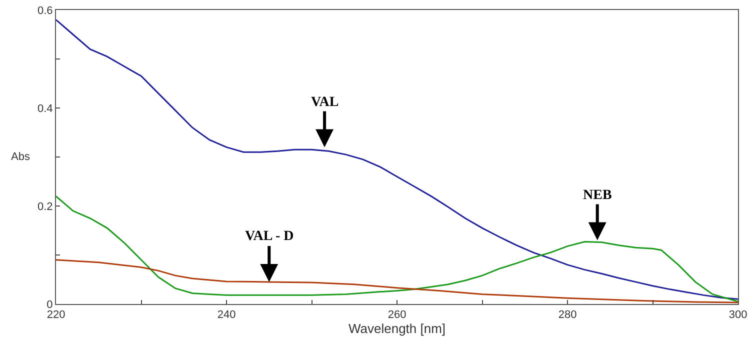  I want to click on x-axis-title: Wavelength [nm], so click(397, 328).